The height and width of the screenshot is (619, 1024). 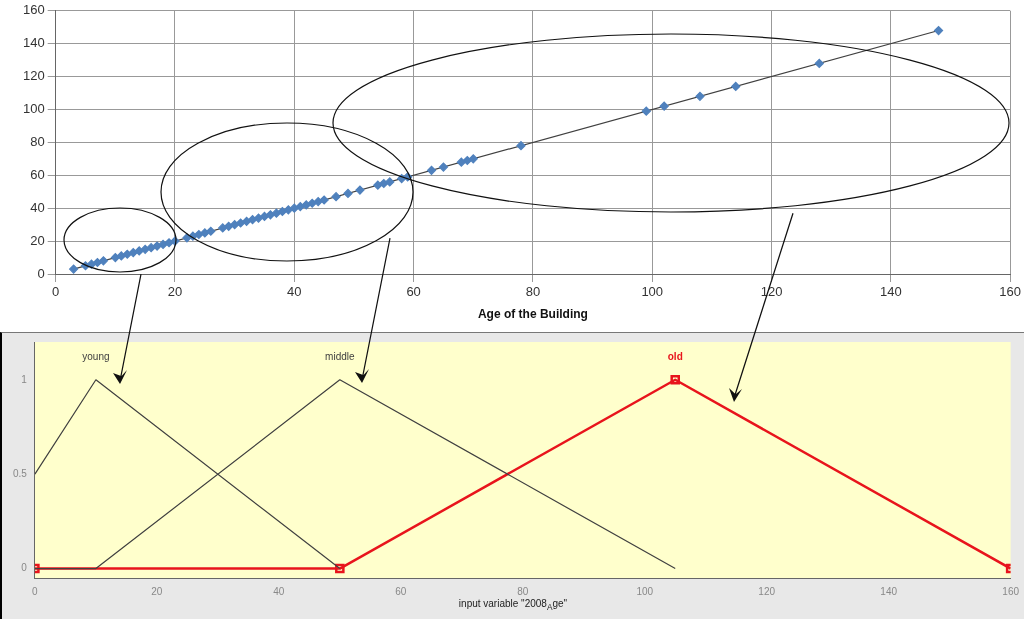 I want to click on y-tick-label: 120, so click(x=33, y=76).